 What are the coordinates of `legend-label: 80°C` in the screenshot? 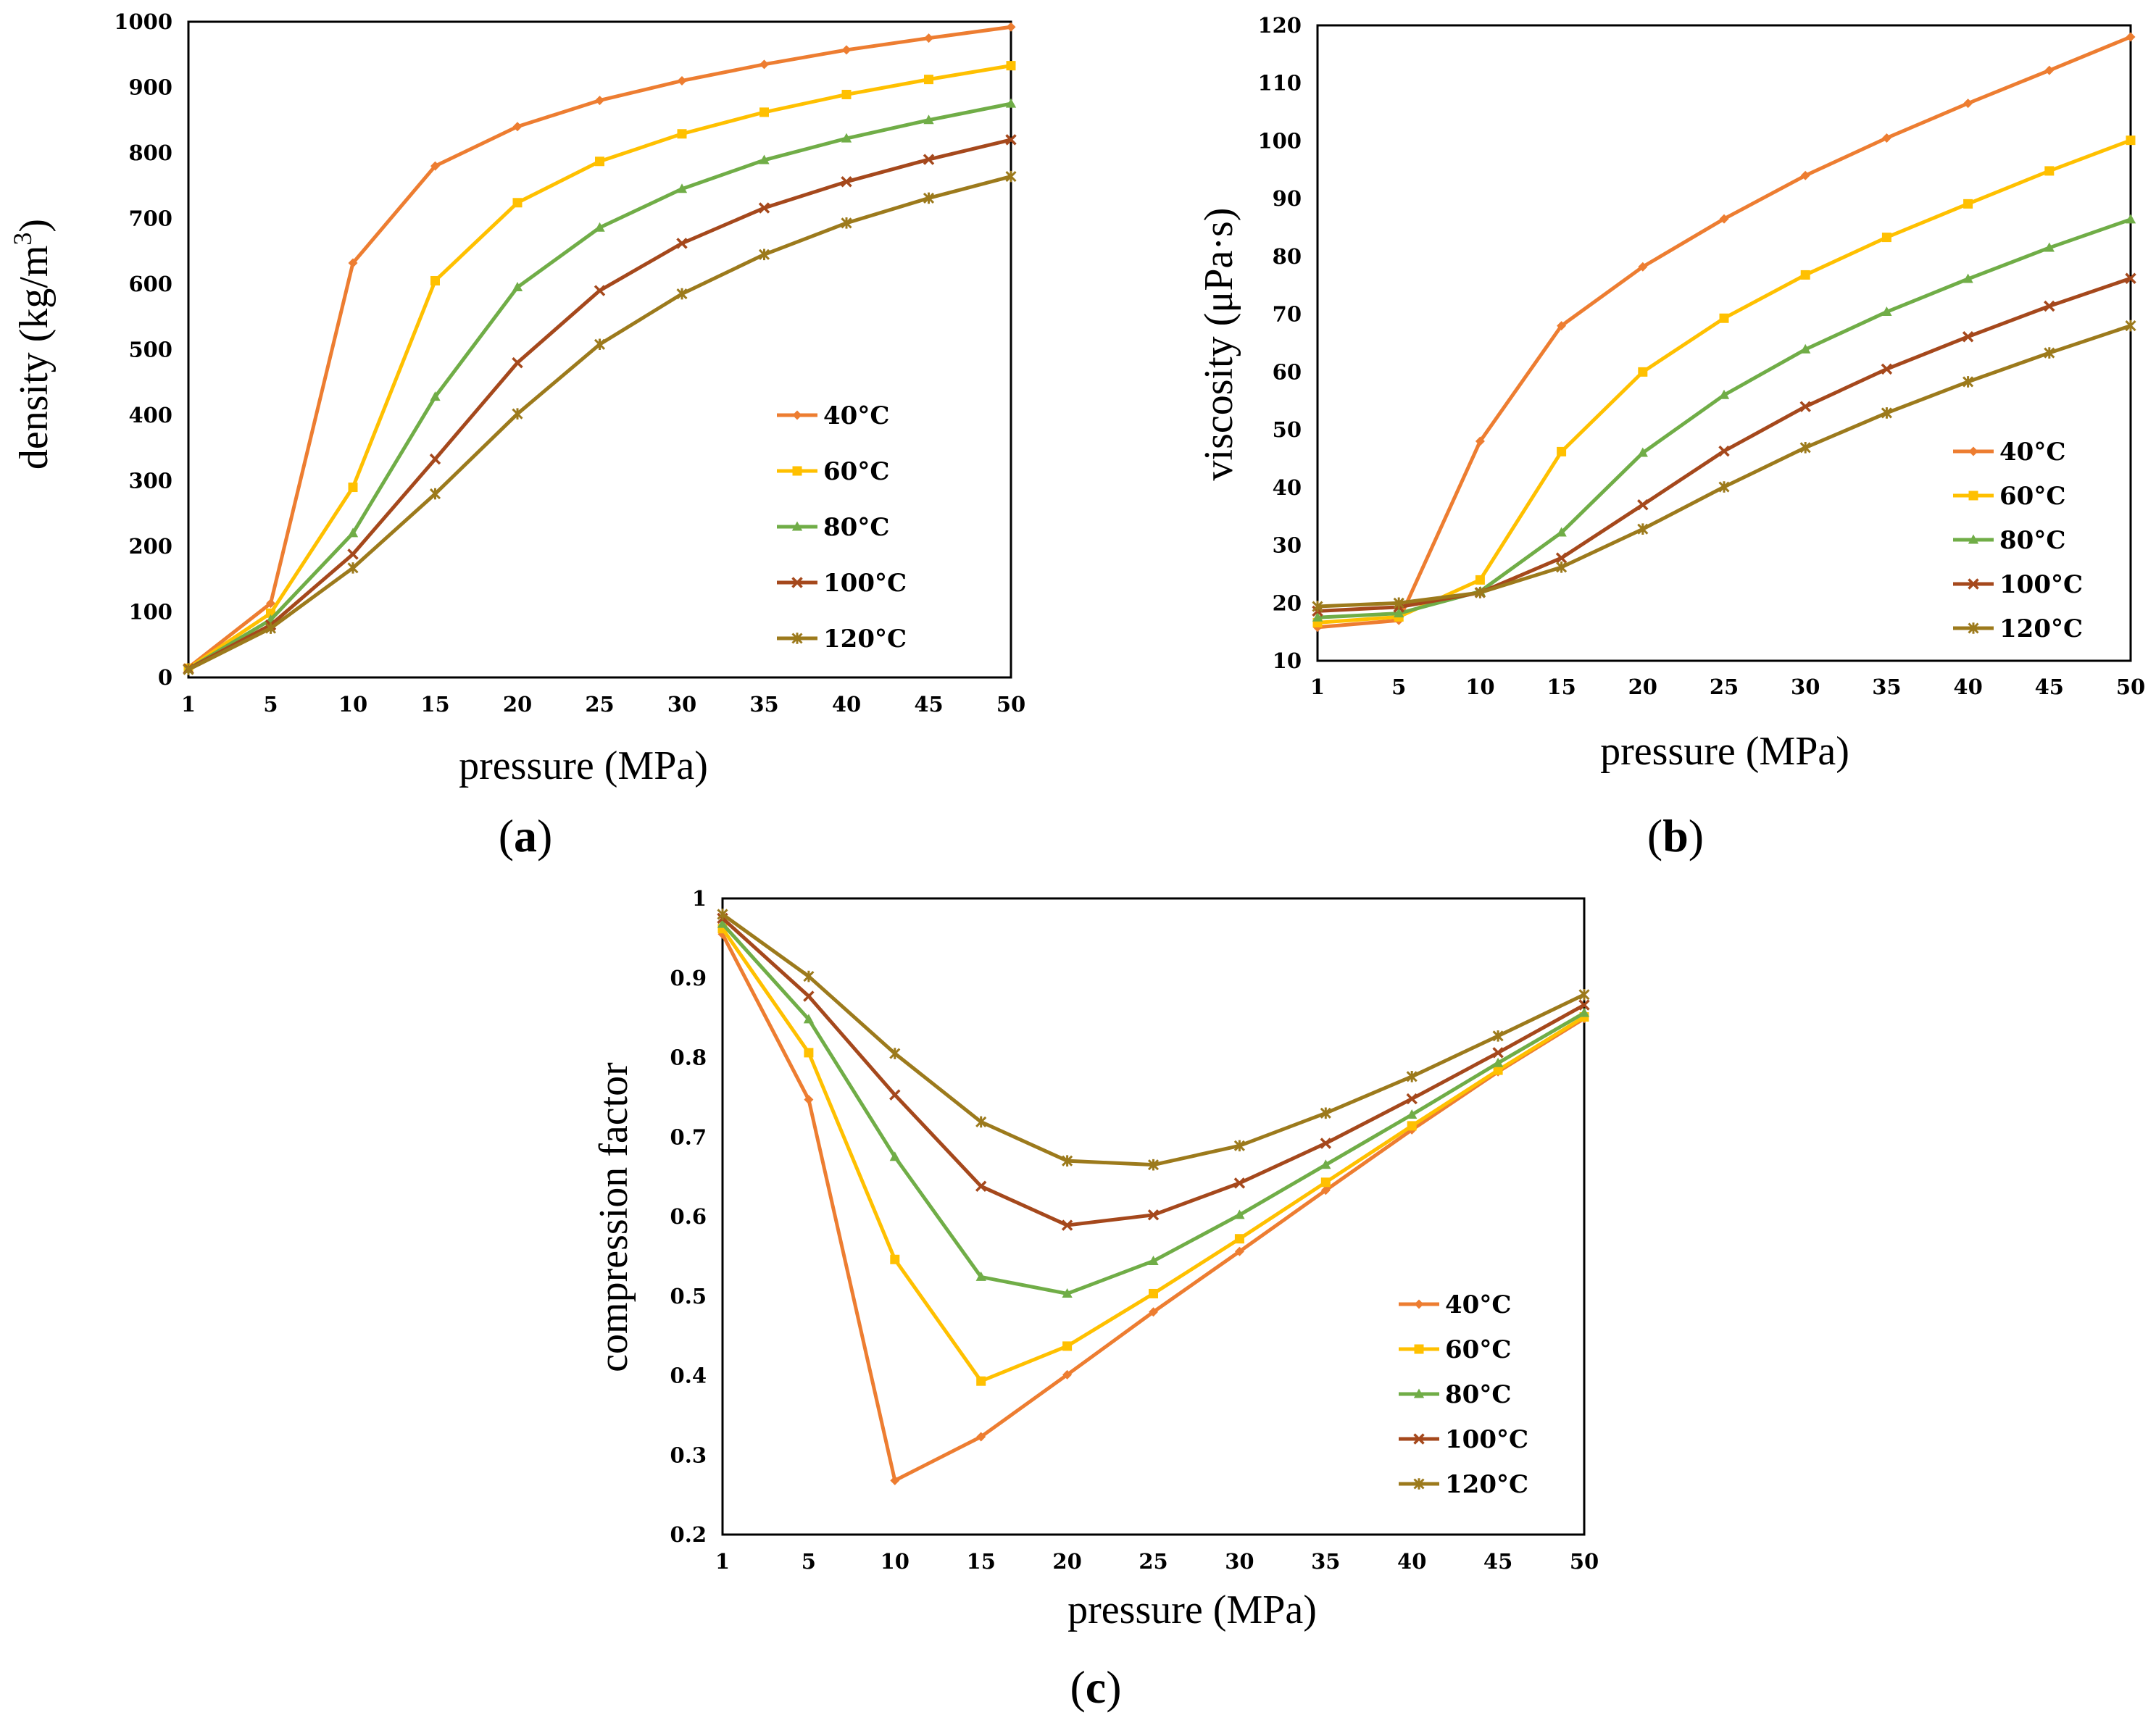 It's located at (856, 527).